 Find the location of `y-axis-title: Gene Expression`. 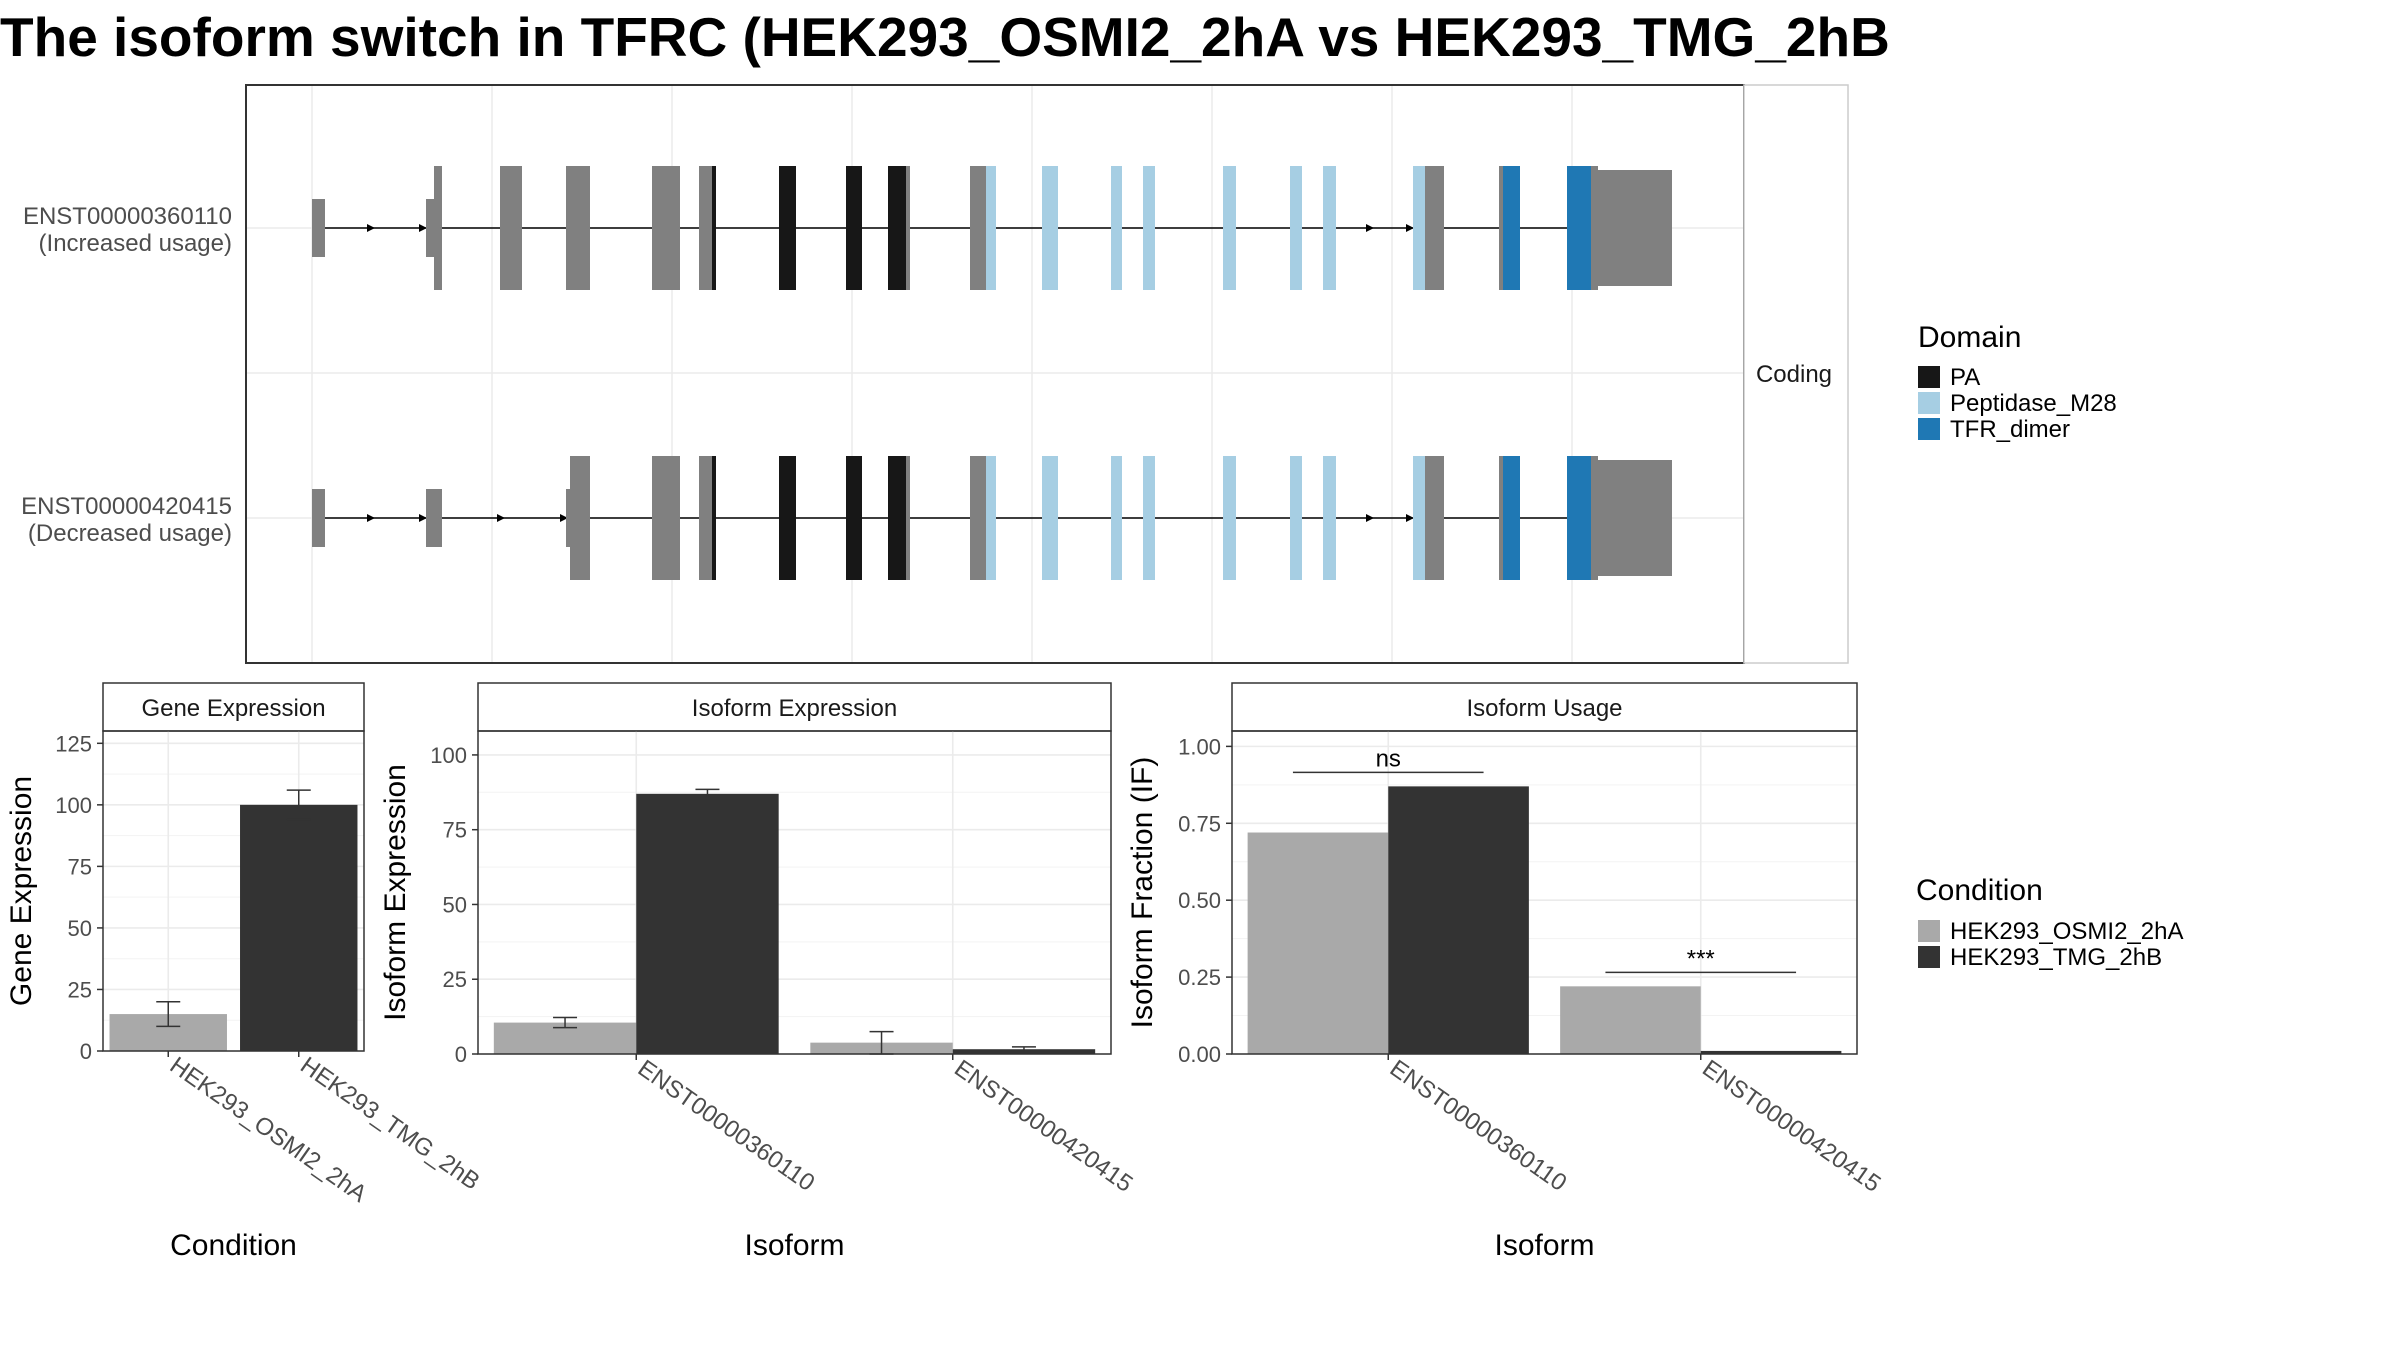

y-axis-title: Gene Expression is located at coordinates (21, 891).